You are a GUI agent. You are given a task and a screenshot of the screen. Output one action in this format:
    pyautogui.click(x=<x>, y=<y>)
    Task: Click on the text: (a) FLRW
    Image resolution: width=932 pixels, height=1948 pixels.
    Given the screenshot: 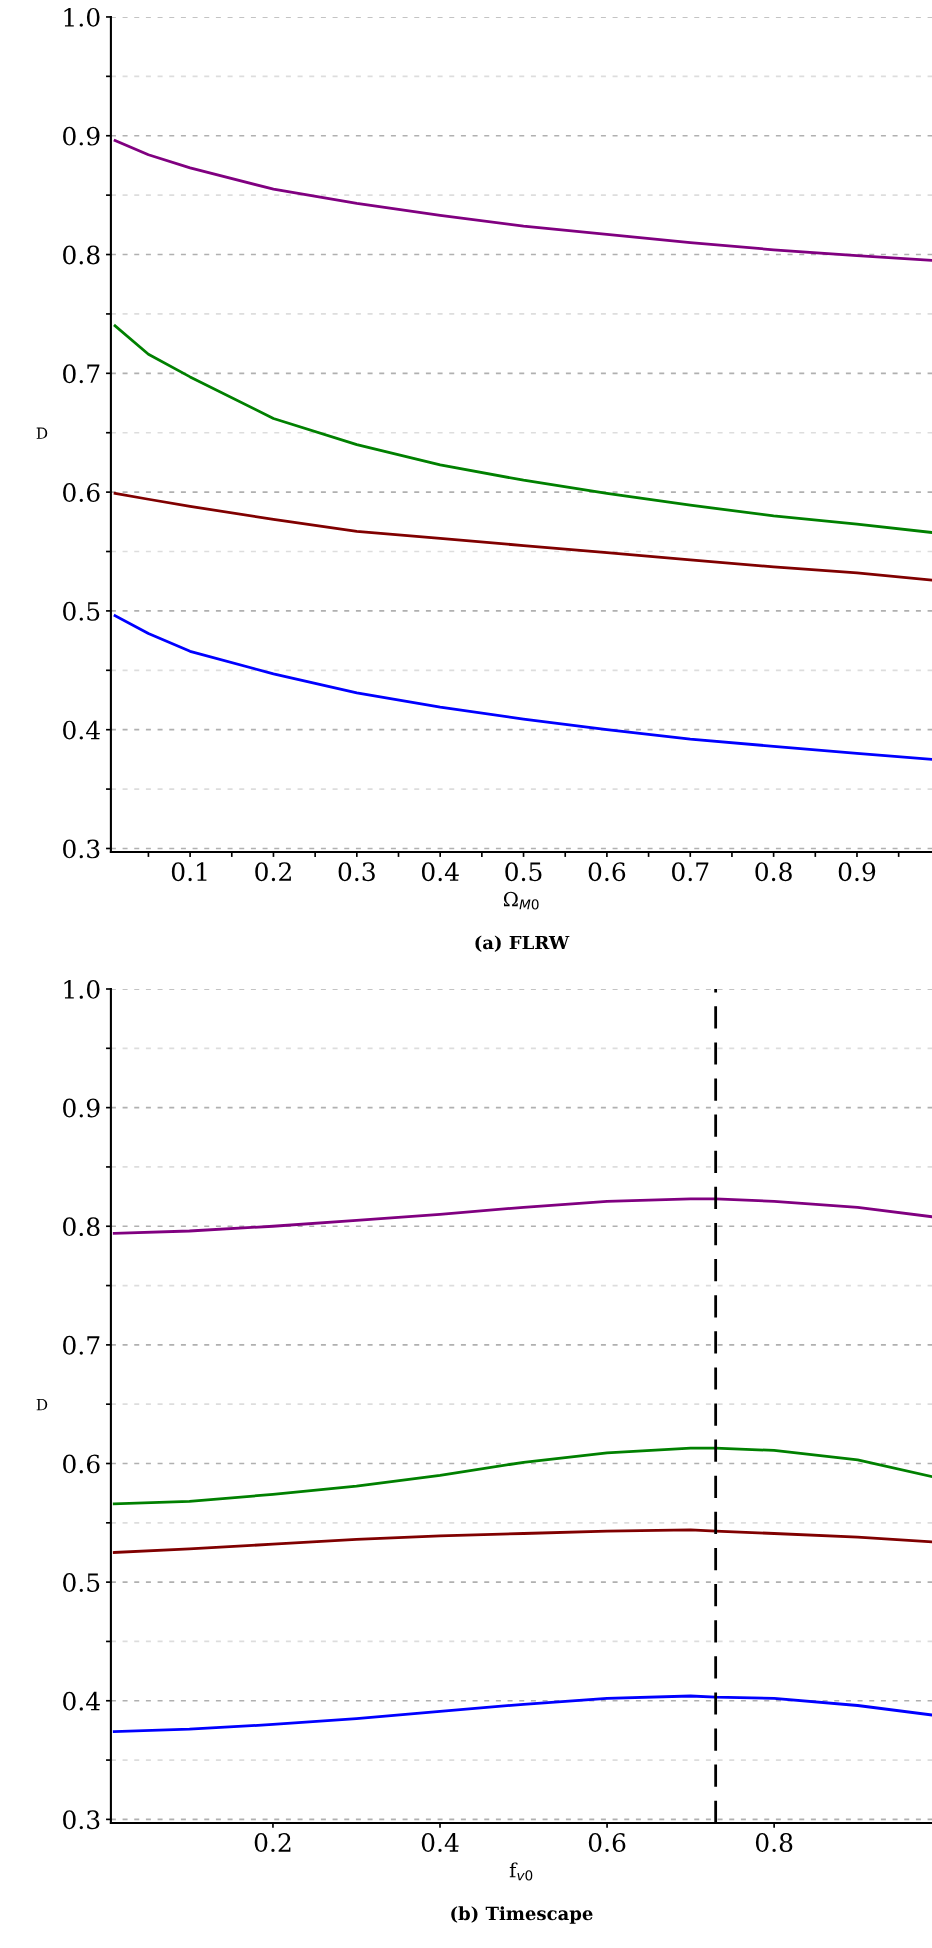 What is the action you would take?
    pyautogui.click(x=522, y=943)
    